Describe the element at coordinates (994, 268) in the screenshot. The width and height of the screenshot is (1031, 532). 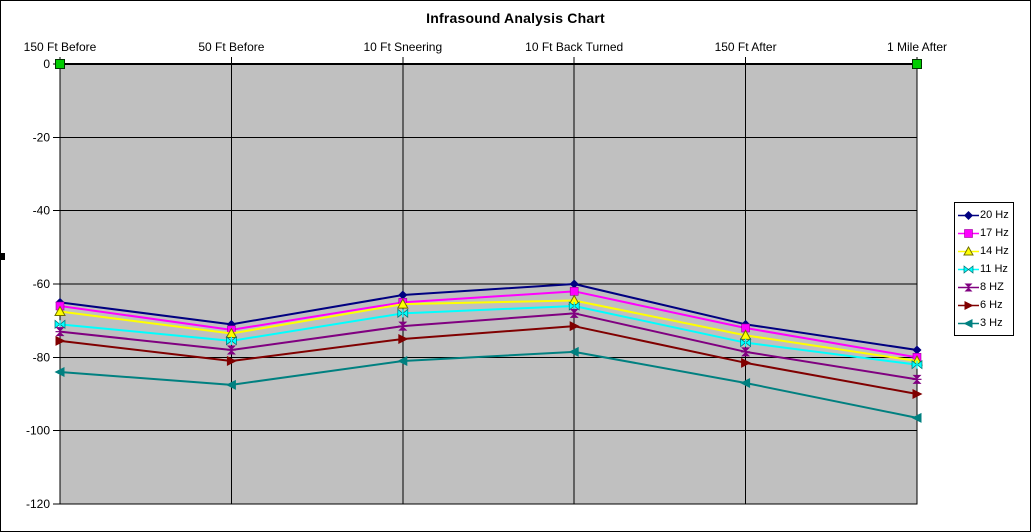
I see `legend-label: 11 Hz` at that location.